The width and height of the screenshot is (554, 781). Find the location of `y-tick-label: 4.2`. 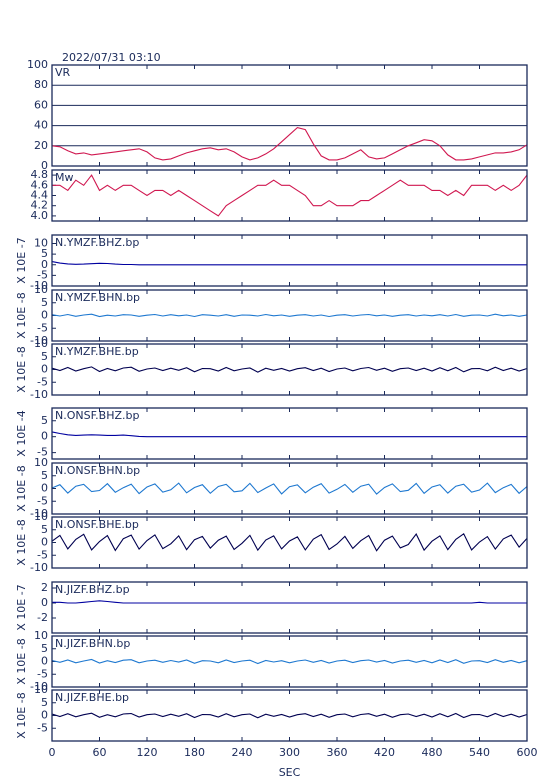

y-tick-label: 4.2 is located at coordinates (40, 205).